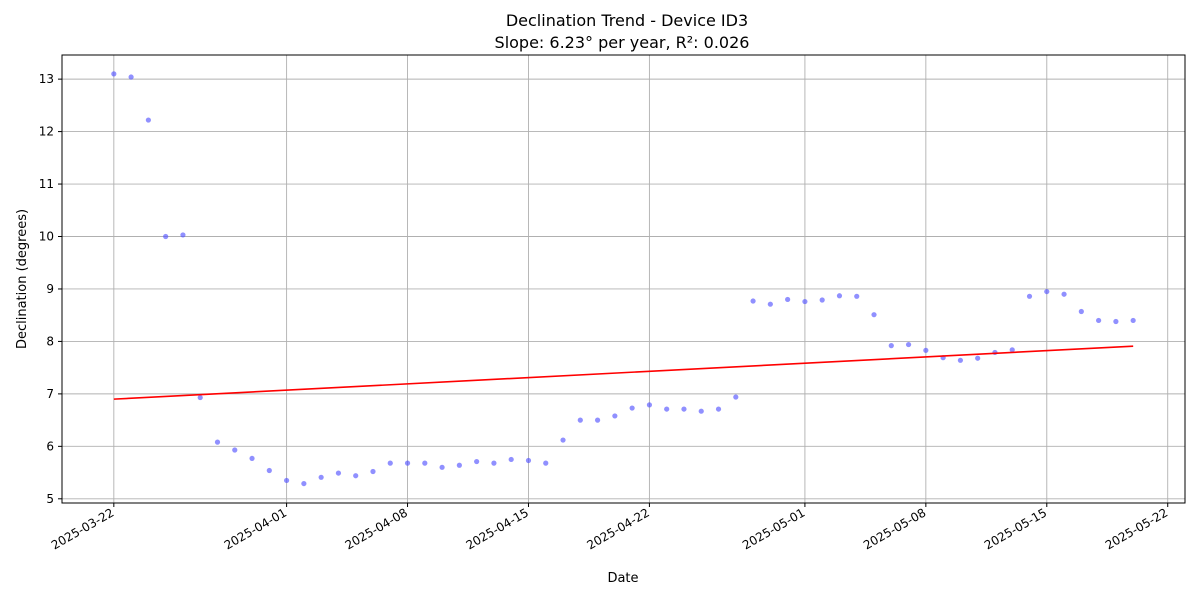 The image size is (1200, 600). What do you see at coordinates (627, 20) in the screenshot?
I see `chart-title: Declination Trend - Device ID3` at bounding box center [627, 20].